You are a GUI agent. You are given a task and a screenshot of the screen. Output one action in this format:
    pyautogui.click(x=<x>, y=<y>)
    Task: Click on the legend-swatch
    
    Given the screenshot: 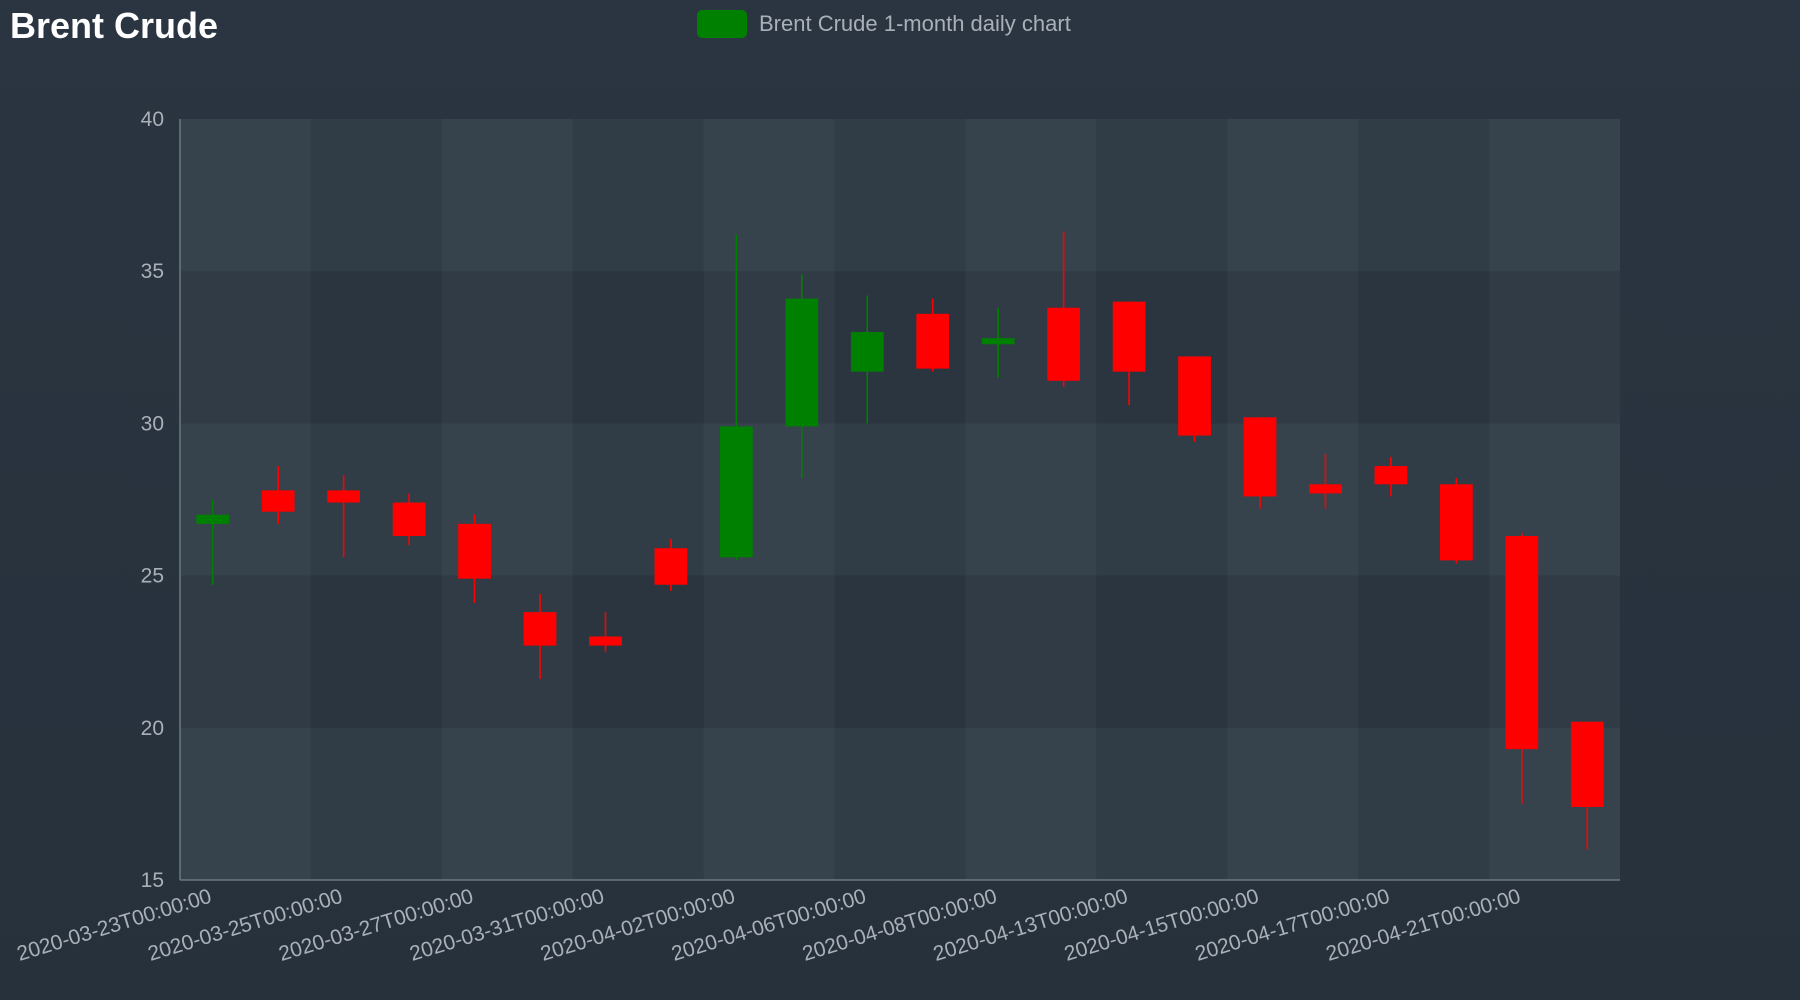 What is the action you would take?
    pyautogui.click(x=722, y=24)
    